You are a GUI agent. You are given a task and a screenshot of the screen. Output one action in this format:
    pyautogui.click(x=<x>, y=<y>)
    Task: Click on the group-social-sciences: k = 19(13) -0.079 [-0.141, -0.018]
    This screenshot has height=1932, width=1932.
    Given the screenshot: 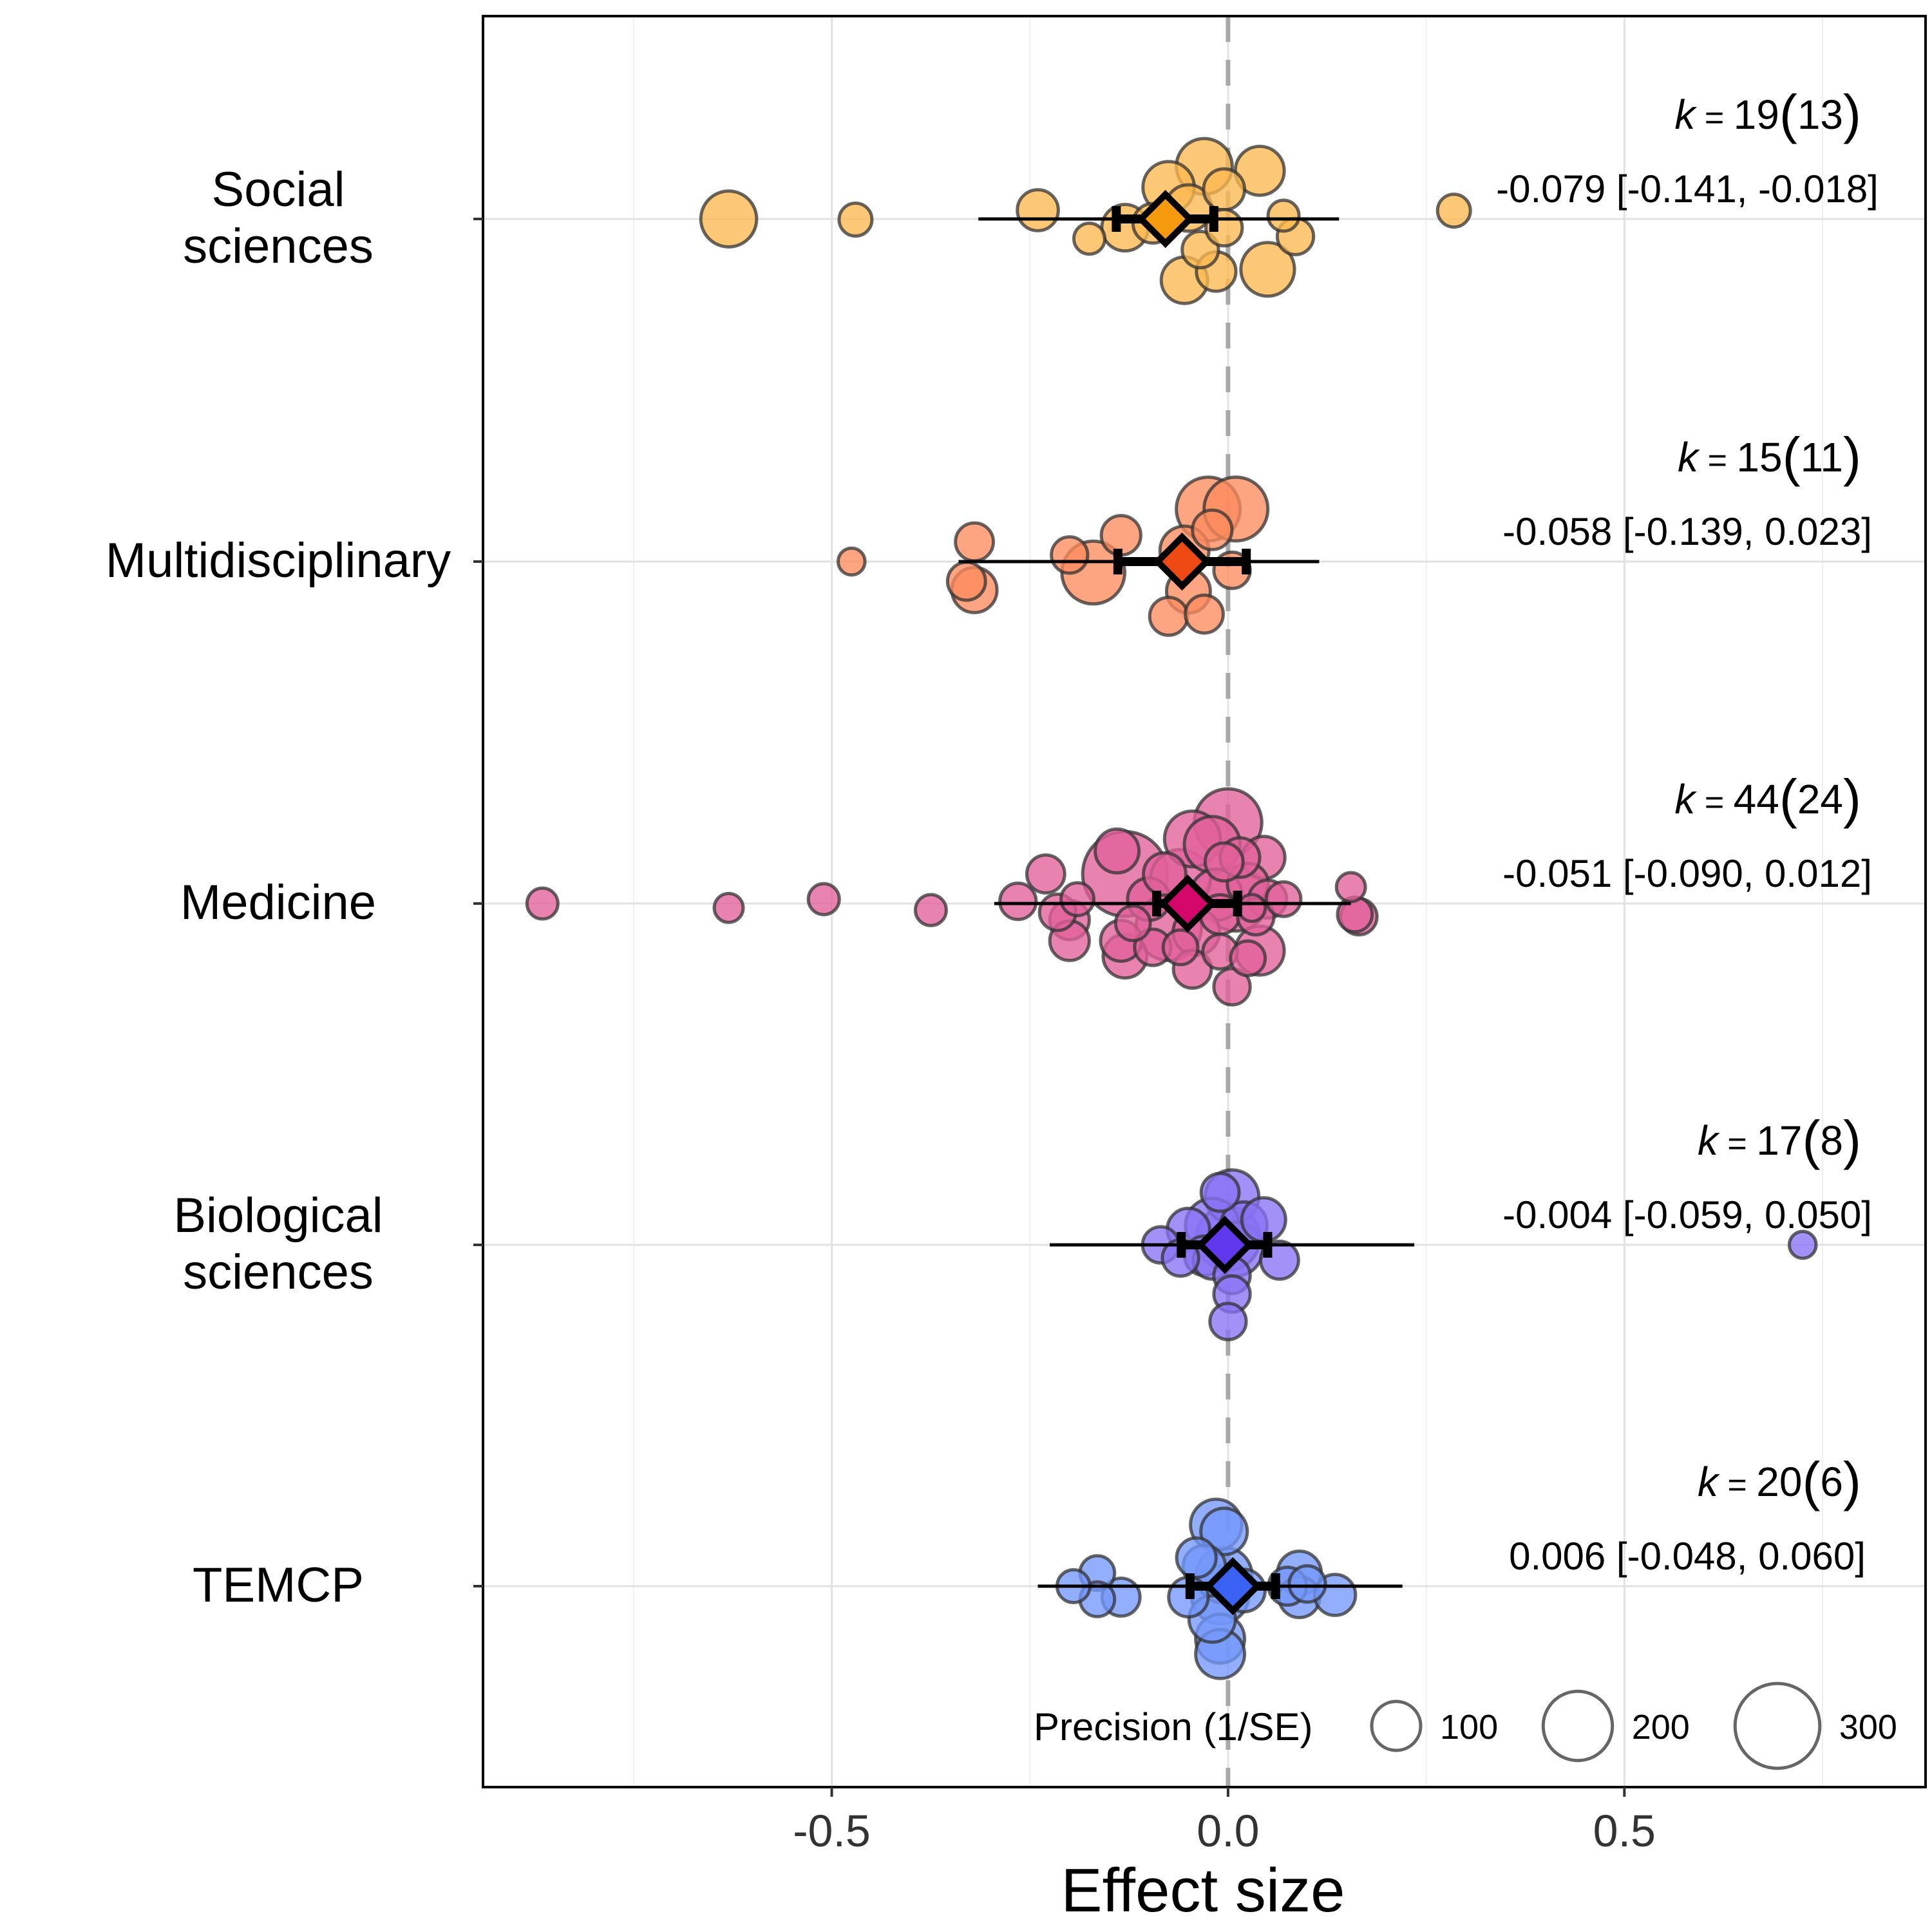 What is the action you would take?
    pyautogui.click(x=1289, y=194)
    